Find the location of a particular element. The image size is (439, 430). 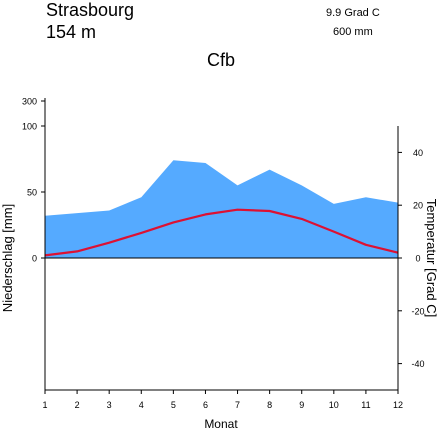

temp-tick-label: 0 is located at coordinates (417, 259).